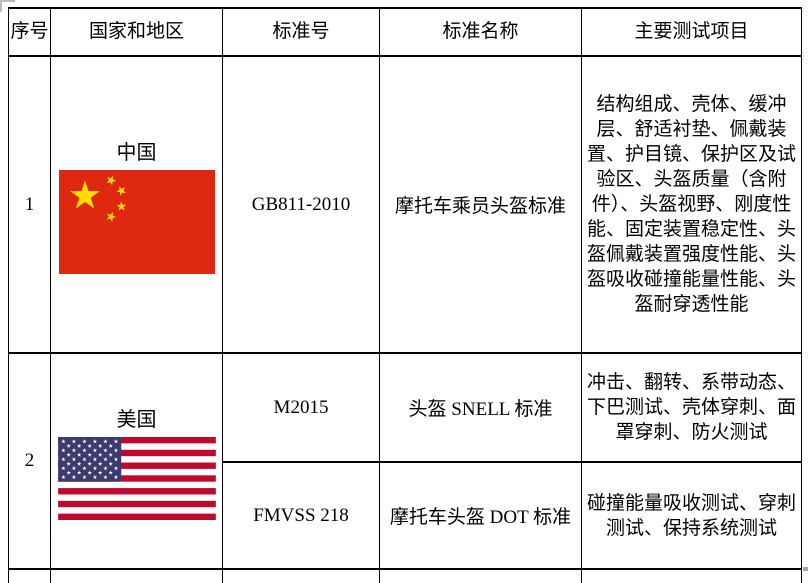 This screenshot has width=808, height=583. What do you see at coordinates (691, 407) in the screenshot?
I see `test-items-cell: 冲击、翻转、系带动态、下巴测试、壳体穿刺、面罩穿刺、防火测试` at bounding box center [691, 407].